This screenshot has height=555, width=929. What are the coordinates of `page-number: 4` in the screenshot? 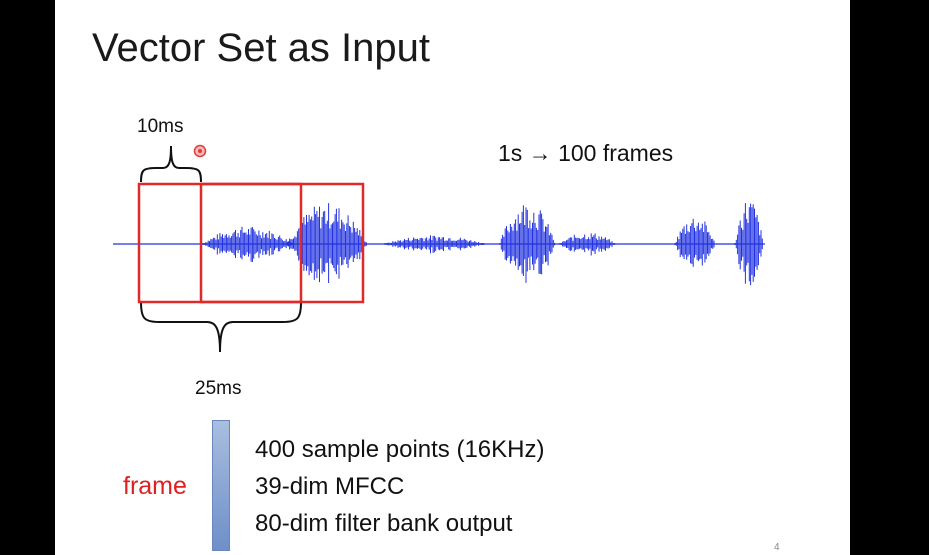 It's located at (777, 547).